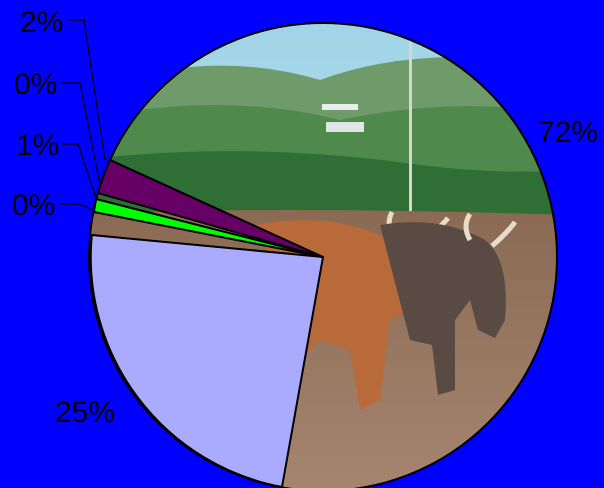 This screenshot has height=488, width=604. Describe the element at coordinates (33, 205) in the screenshot. I see `slice-label-0pct-bottom: 0%` at that location.